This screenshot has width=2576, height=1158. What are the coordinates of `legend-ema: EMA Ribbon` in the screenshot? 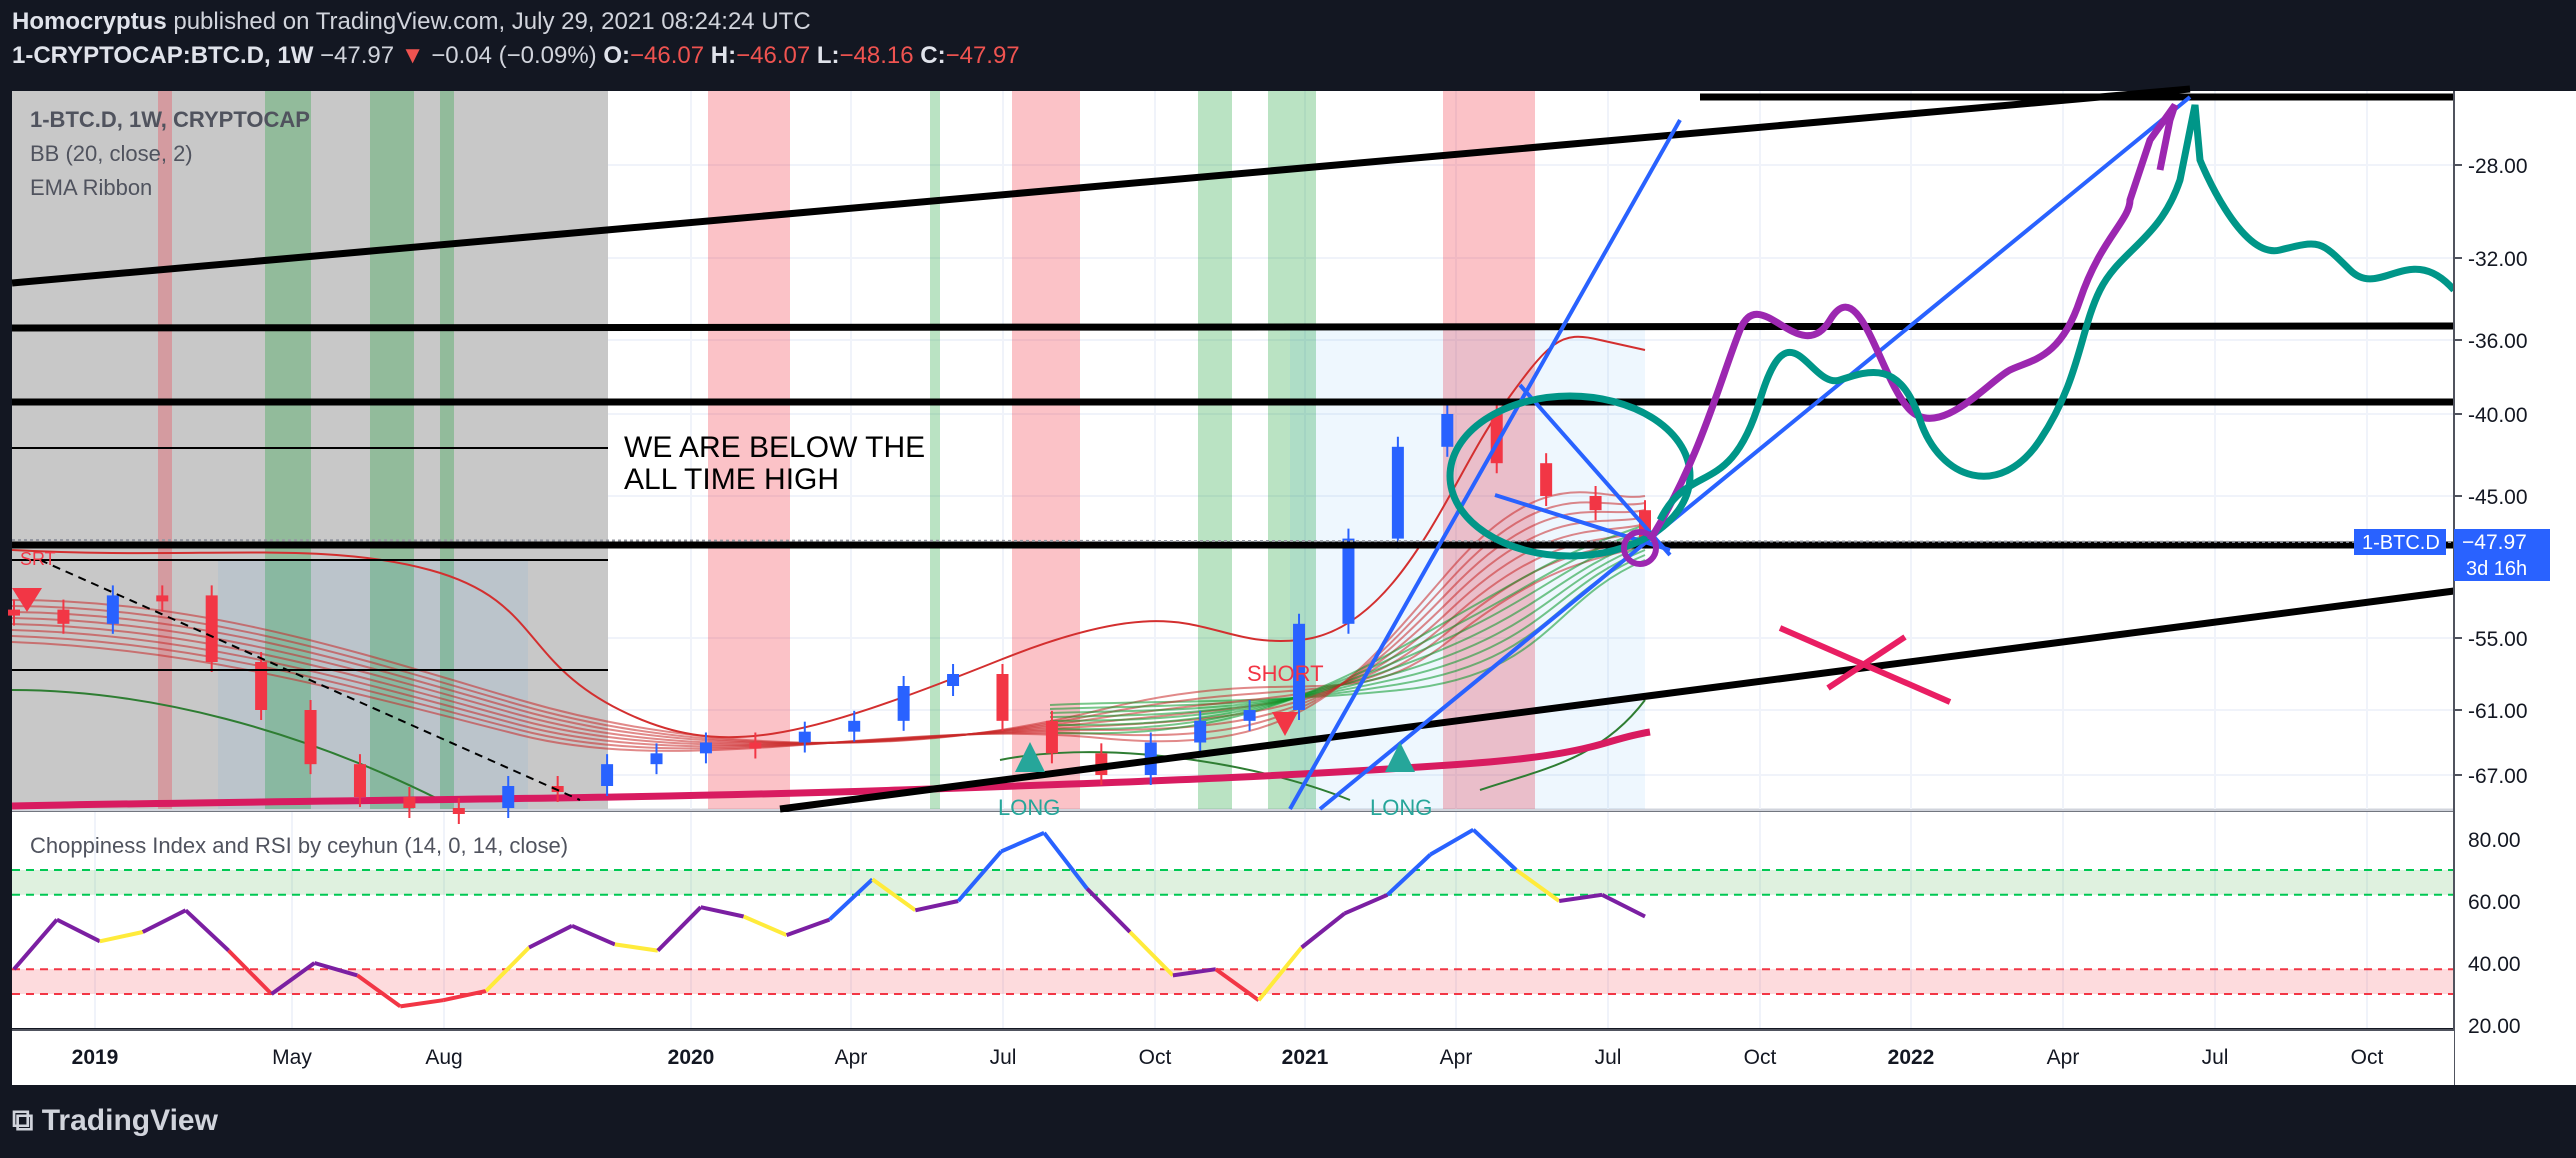 It's located at (91, 187).